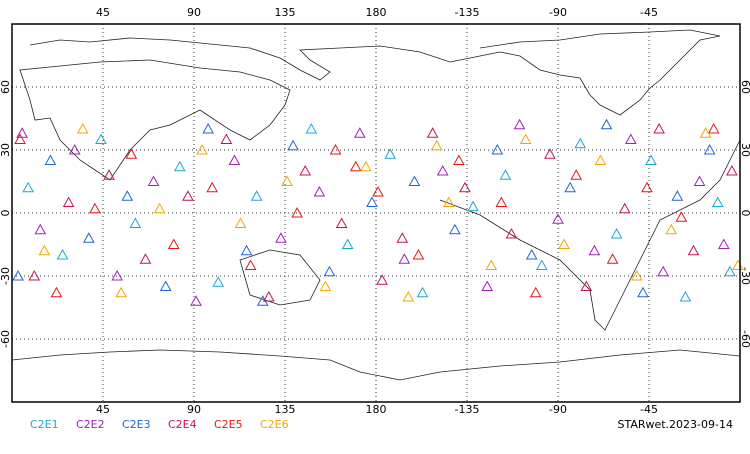 This screenshot has height=454, width=750. Describe the element at coordinates (6, 276) in the screenshot. I see `y-tick-label-left: -30` at that location.